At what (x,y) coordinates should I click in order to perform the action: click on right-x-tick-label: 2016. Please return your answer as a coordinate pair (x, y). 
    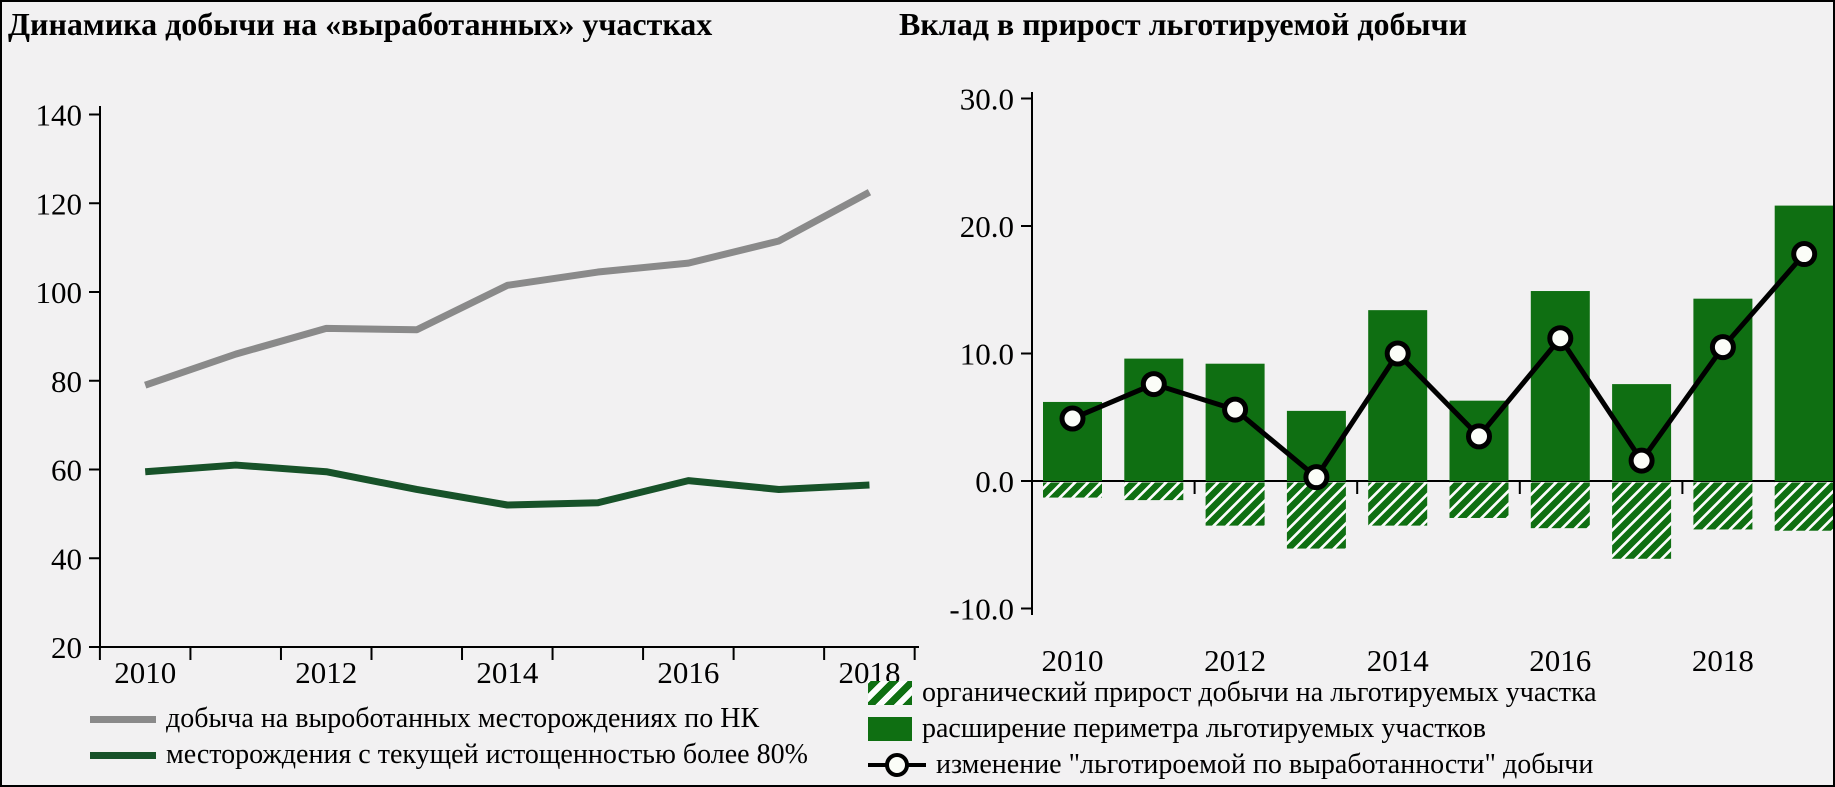
    Looking at the image, I should click on (1560, 660).